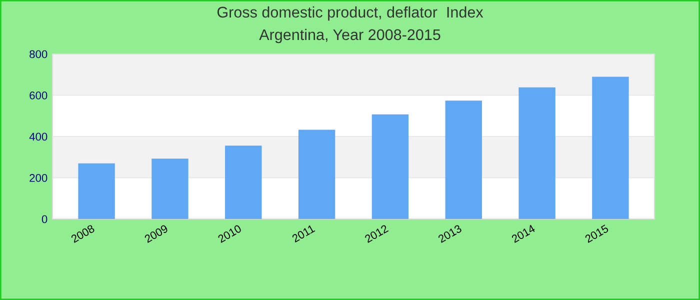  Describe the element at coordinates (350, 13) in the screenshot. I see `chart-title: Gross domestic product, deflator Index` at that location.